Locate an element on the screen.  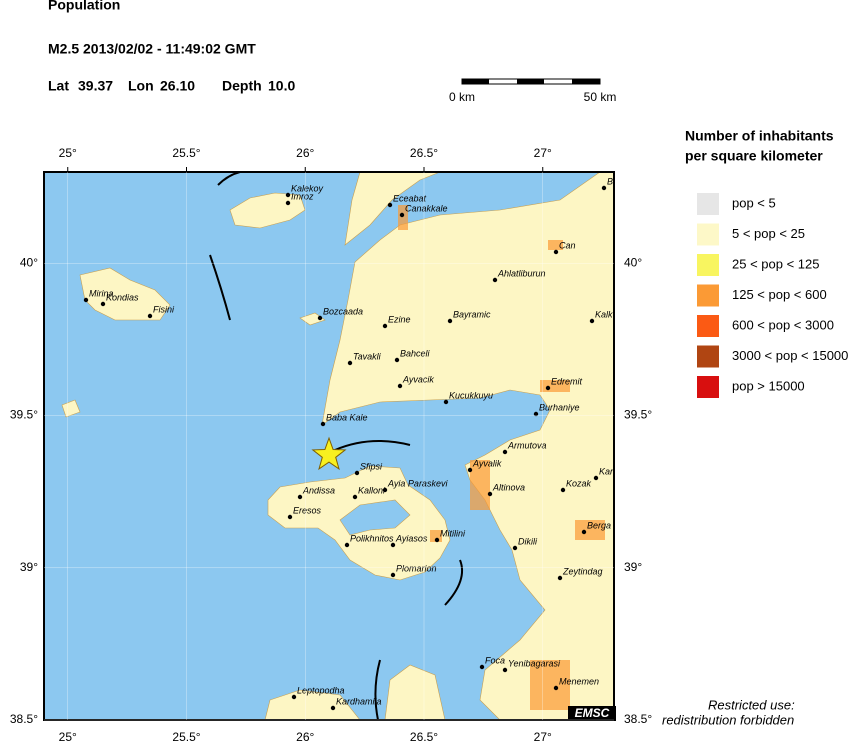
legend-label: pop < 5 is located at coordinates (754, 202).